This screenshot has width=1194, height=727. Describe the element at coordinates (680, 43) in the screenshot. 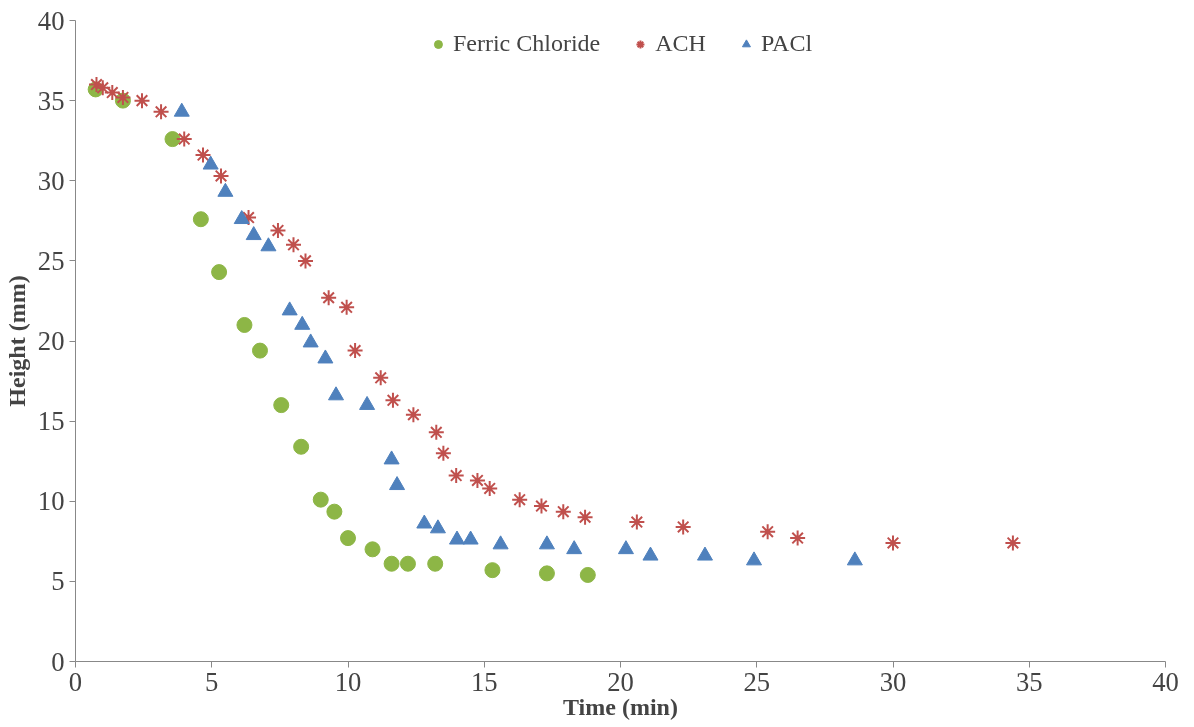

I see `legend-label: ACH` at that location.